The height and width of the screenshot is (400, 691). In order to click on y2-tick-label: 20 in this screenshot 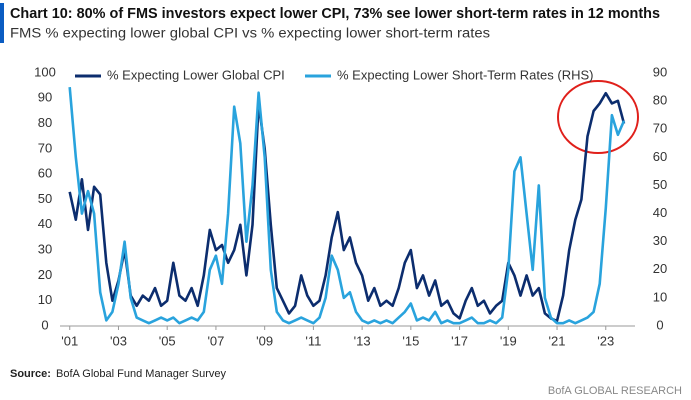, I will do `click(660, 268)`.